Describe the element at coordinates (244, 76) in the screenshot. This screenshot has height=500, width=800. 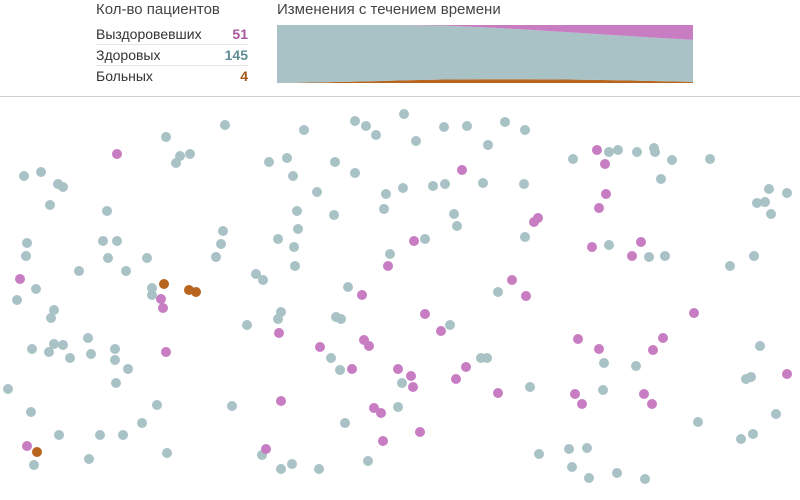
I see `sick-count: 4` at that location.